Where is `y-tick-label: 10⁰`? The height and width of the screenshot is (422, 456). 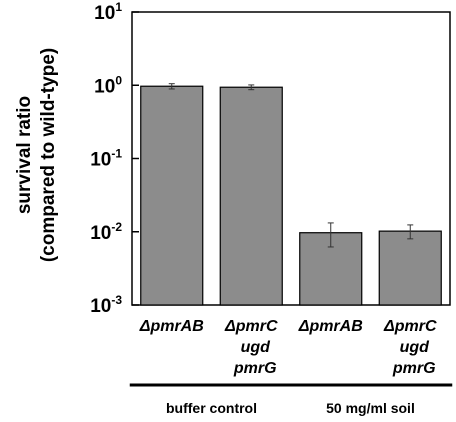
y-tick-label: 10⁰ is located at coordinates (108, 85).